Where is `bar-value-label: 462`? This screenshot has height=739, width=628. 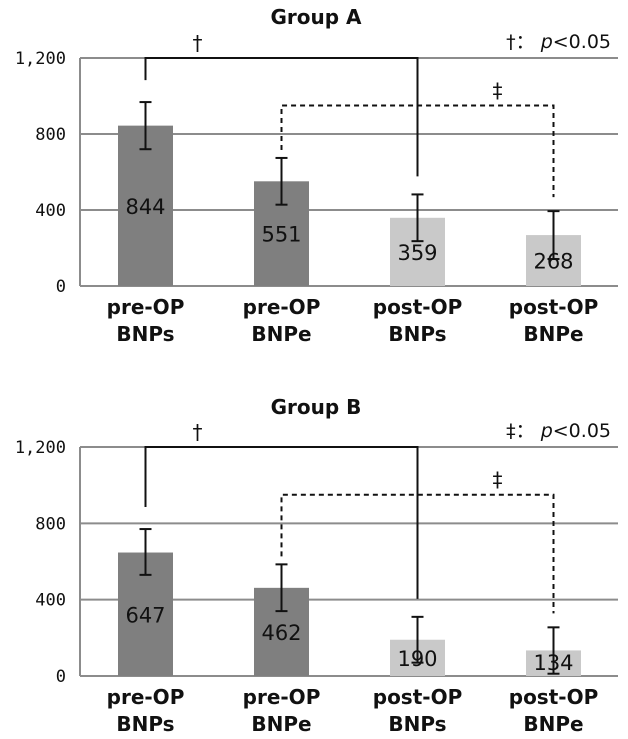 bar-value-label: 462 is located at coordinates (281, 633).